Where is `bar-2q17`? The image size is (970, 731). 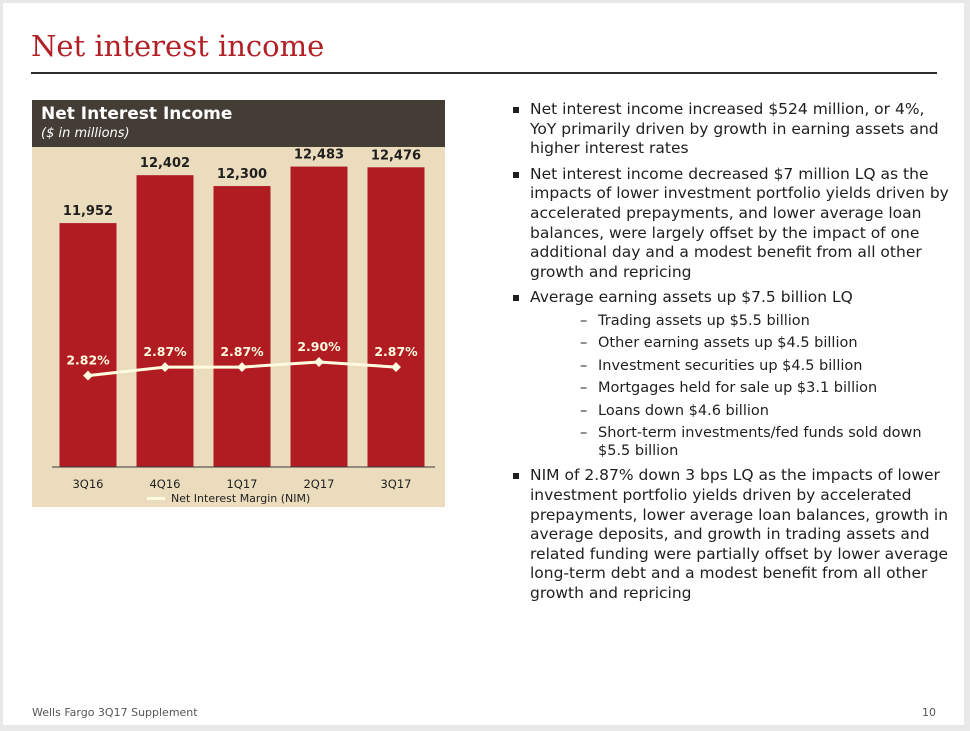
bar-2q17 is located at coordinates (319, 317).